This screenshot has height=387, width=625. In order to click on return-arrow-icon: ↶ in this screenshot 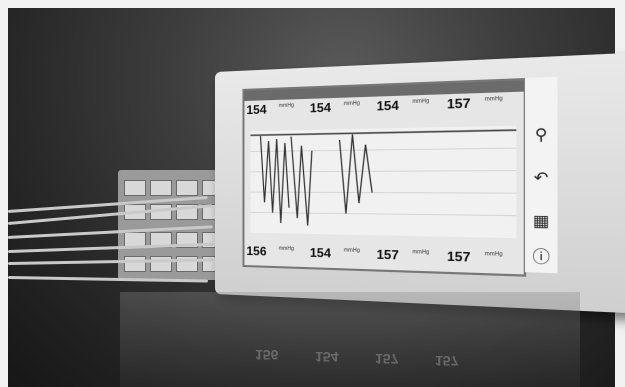, I will do `click(541, 177)`.